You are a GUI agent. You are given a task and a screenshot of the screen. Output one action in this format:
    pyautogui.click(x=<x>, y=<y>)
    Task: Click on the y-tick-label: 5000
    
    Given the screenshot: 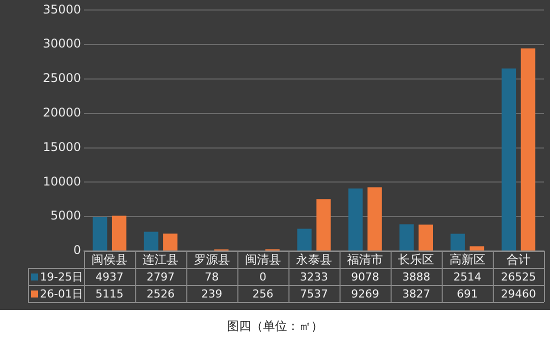 What is the action you would take?
    pyautogui.click(x=65, y=215)
    